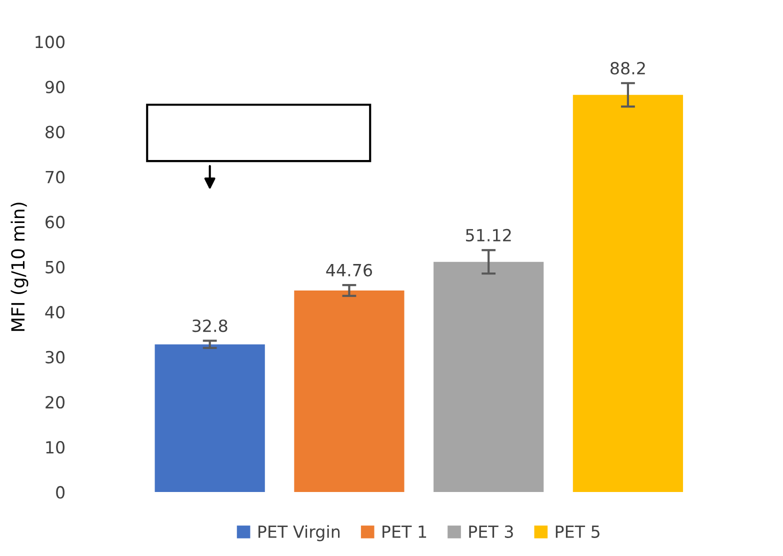 The image size is (783, 556). I want to click on legend-label: PET 1, so click(404, 532).